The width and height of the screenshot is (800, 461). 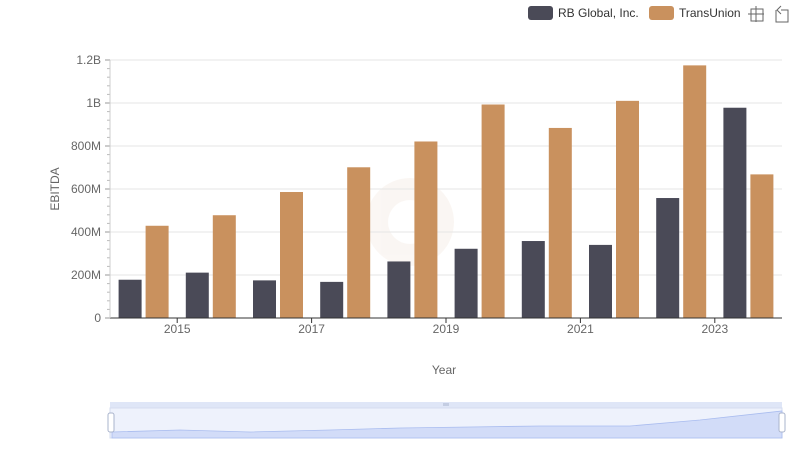 I want to click on data-zoom-slider, so click(x=446, y=420).